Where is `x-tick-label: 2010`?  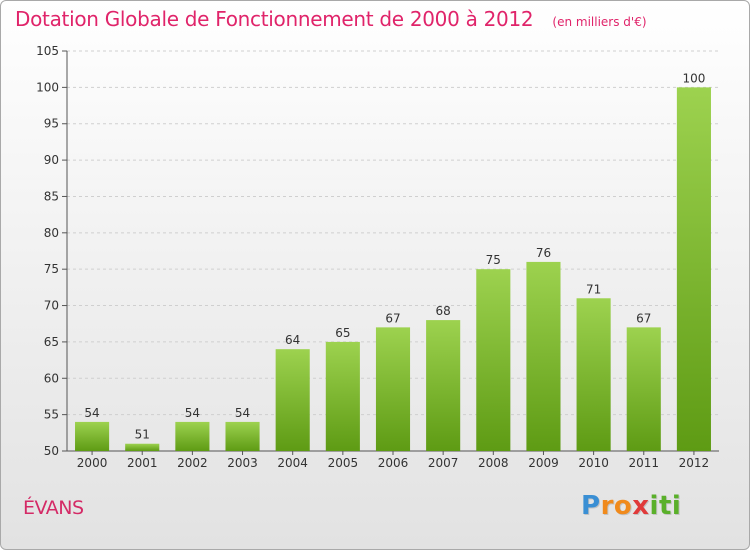
x-tick-label: 2010 is located at coordinates (593, 463).